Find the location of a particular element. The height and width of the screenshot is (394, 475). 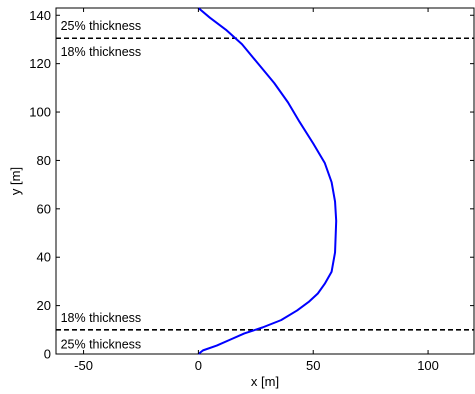

x-axis-label: x [m] is located at coordinates (265, 381).